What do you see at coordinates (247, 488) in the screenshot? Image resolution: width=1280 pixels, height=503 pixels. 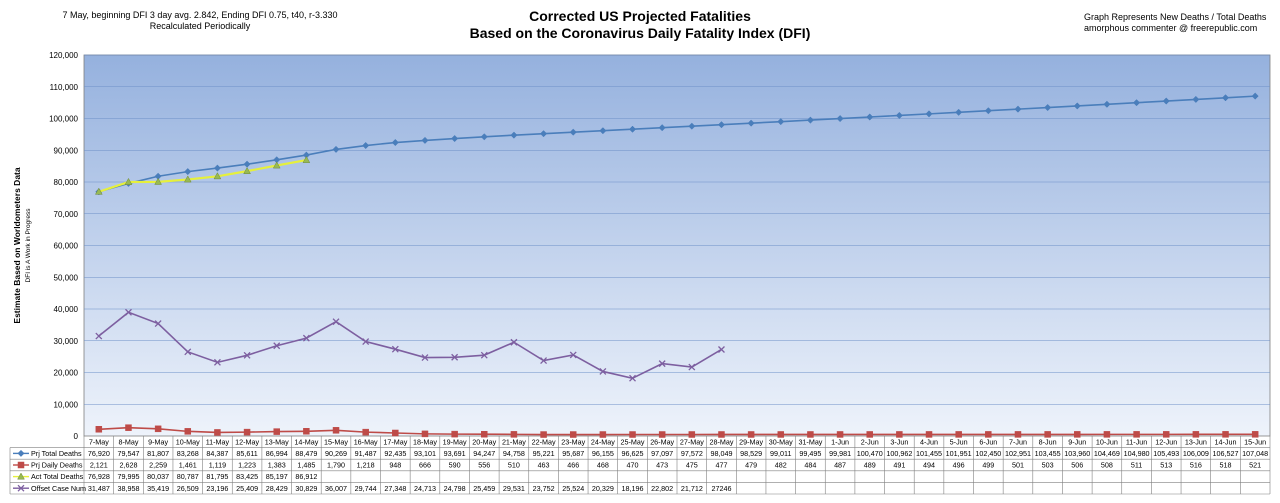 I see `data-label-offset-case-num: 25,409` at bounding box center [247, 488].